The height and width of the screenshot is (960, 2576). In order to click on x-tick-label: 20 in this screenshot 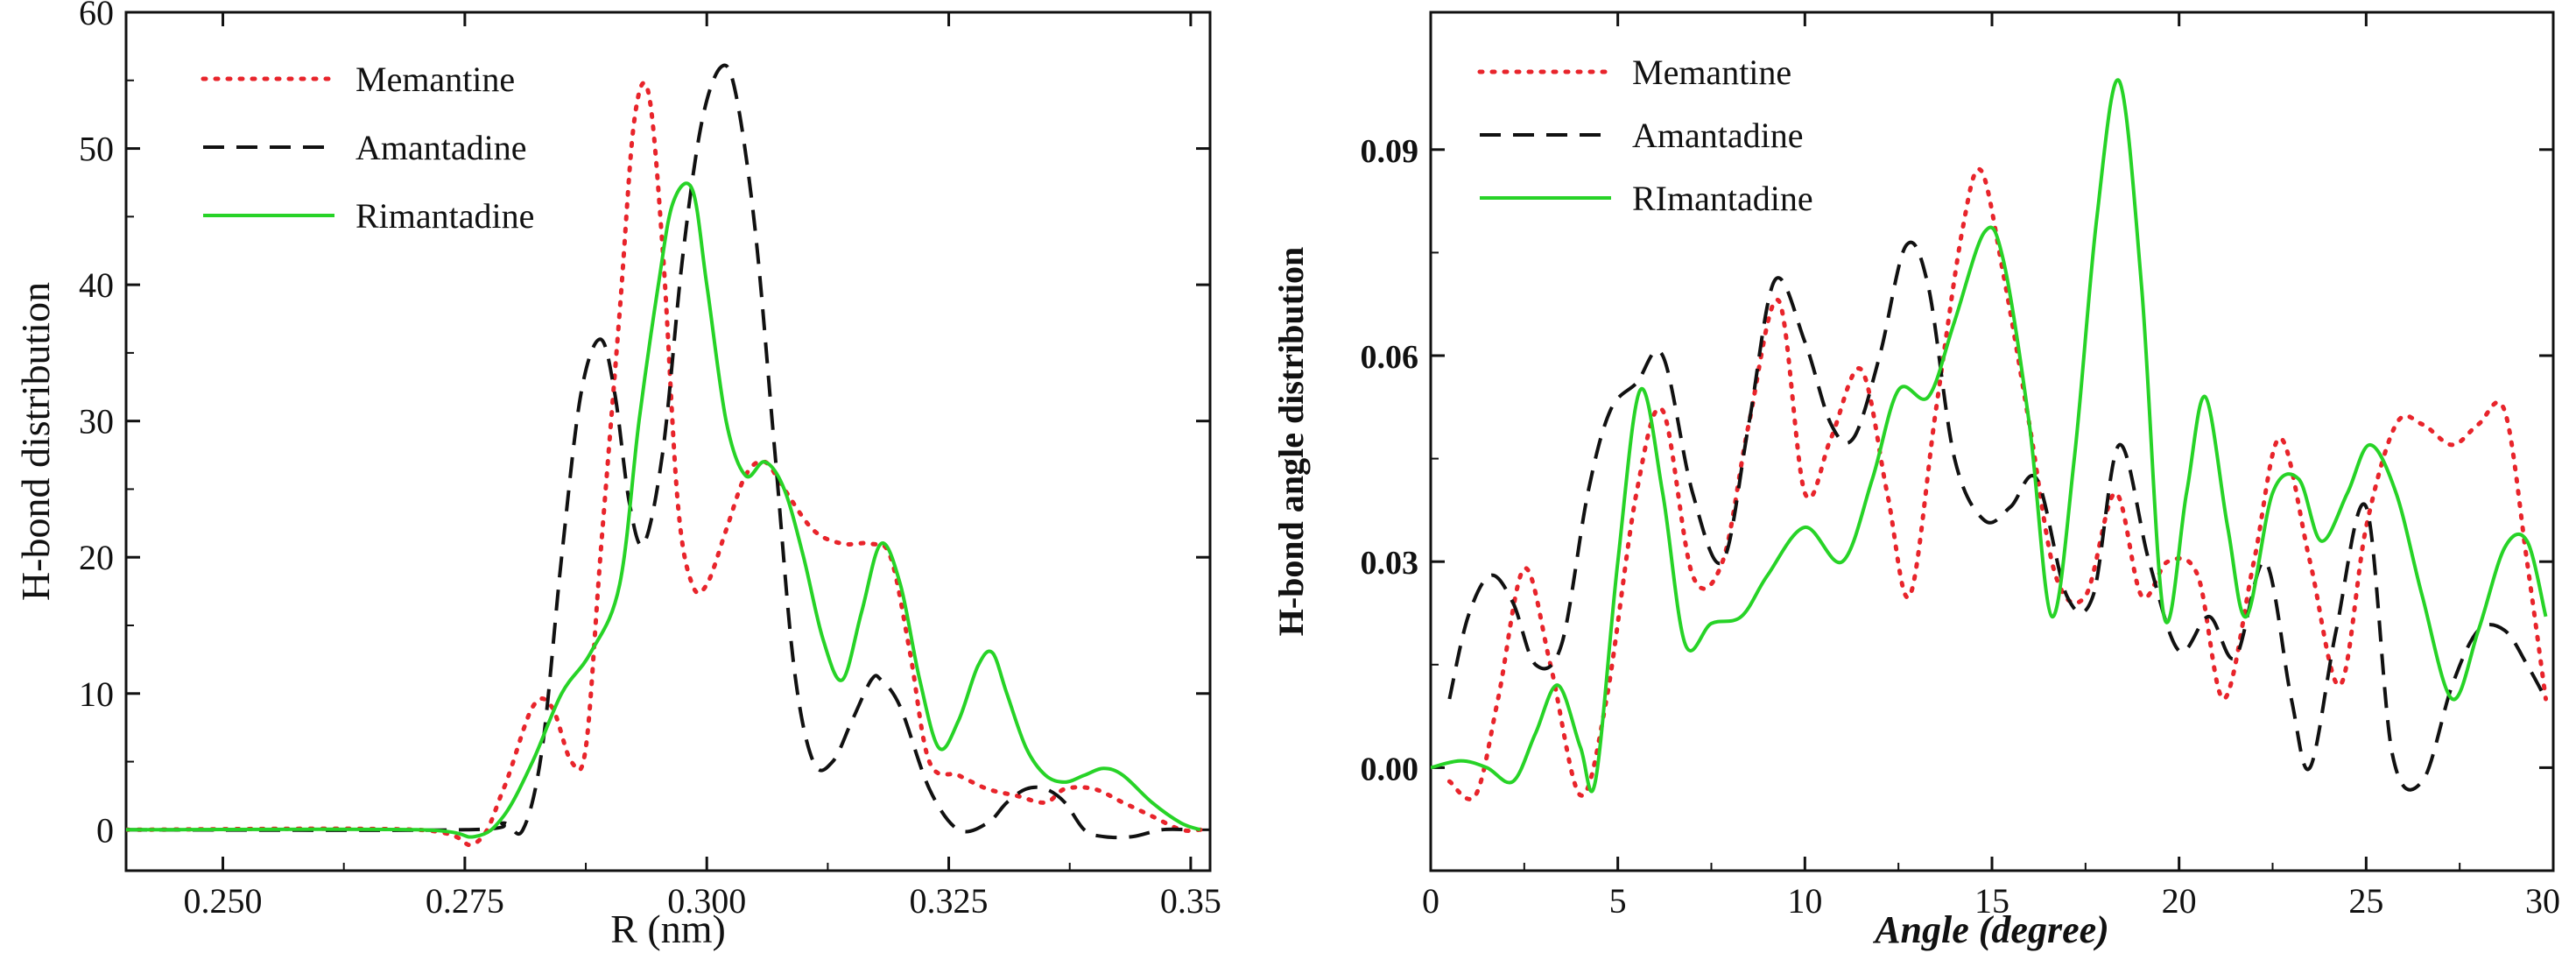, I will do `click(2179, 901)`.